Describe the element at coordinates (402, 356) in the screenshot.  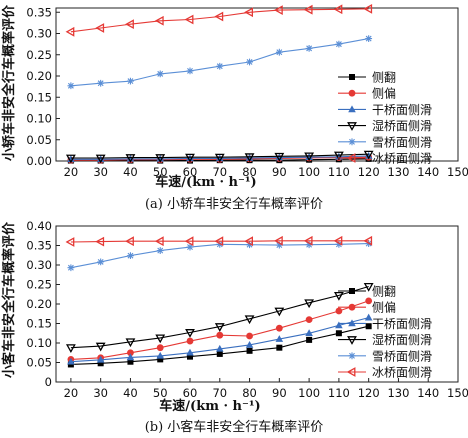
I see `b-legend-label: 雪桥面侧滑` at that location.